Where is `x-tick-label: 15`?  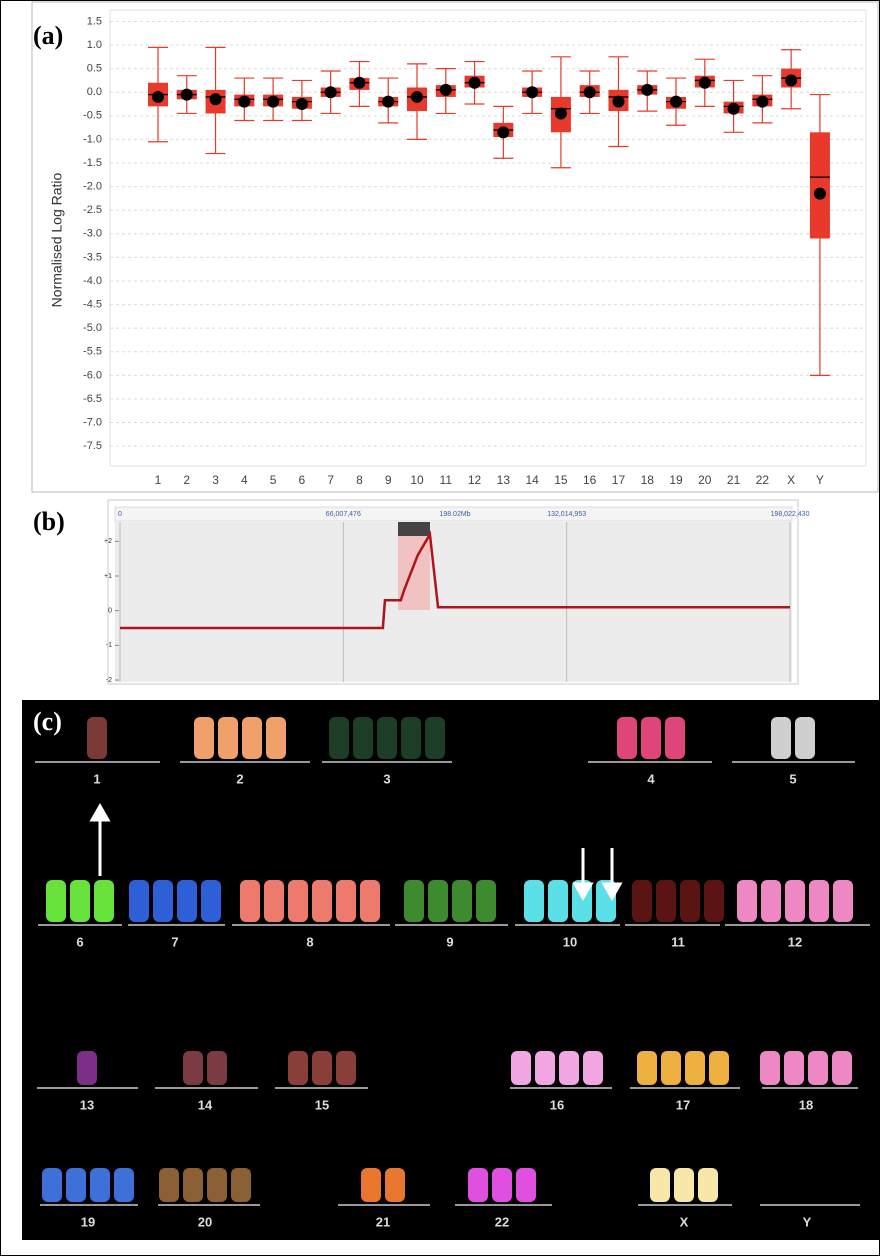
x-tick-label: 15 is located at coordinates (561, 480).